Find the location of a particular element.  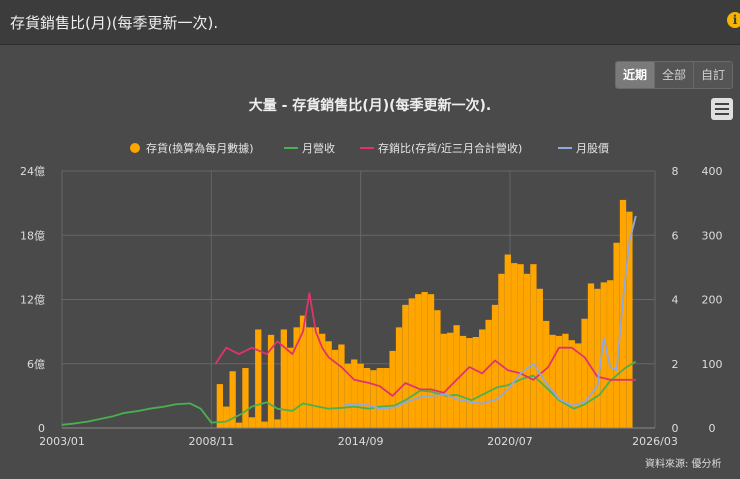

legend-inventory-label: 存貨(換算為每月數據) is located at coordinates (200, 148).